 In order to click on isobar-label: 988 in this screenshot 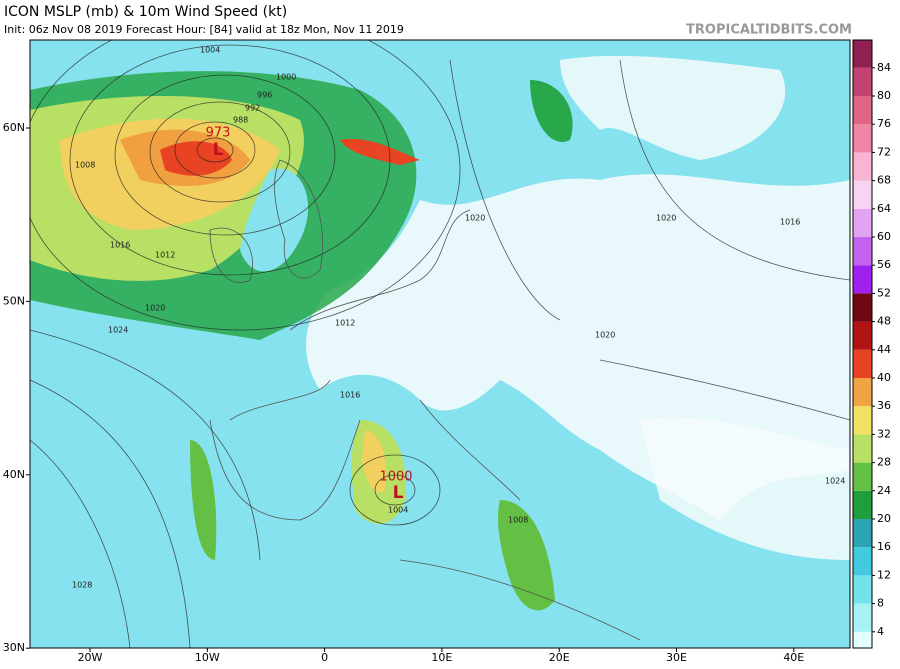, I will do `click(240, 120)`.